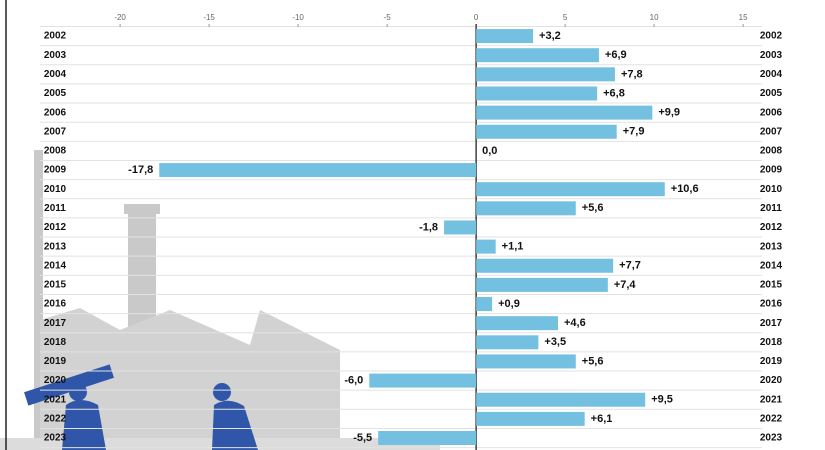  Describe the element at coordinates (771, 189) in the screenshot. I see `y-tick-label-right: 2010` at that location.